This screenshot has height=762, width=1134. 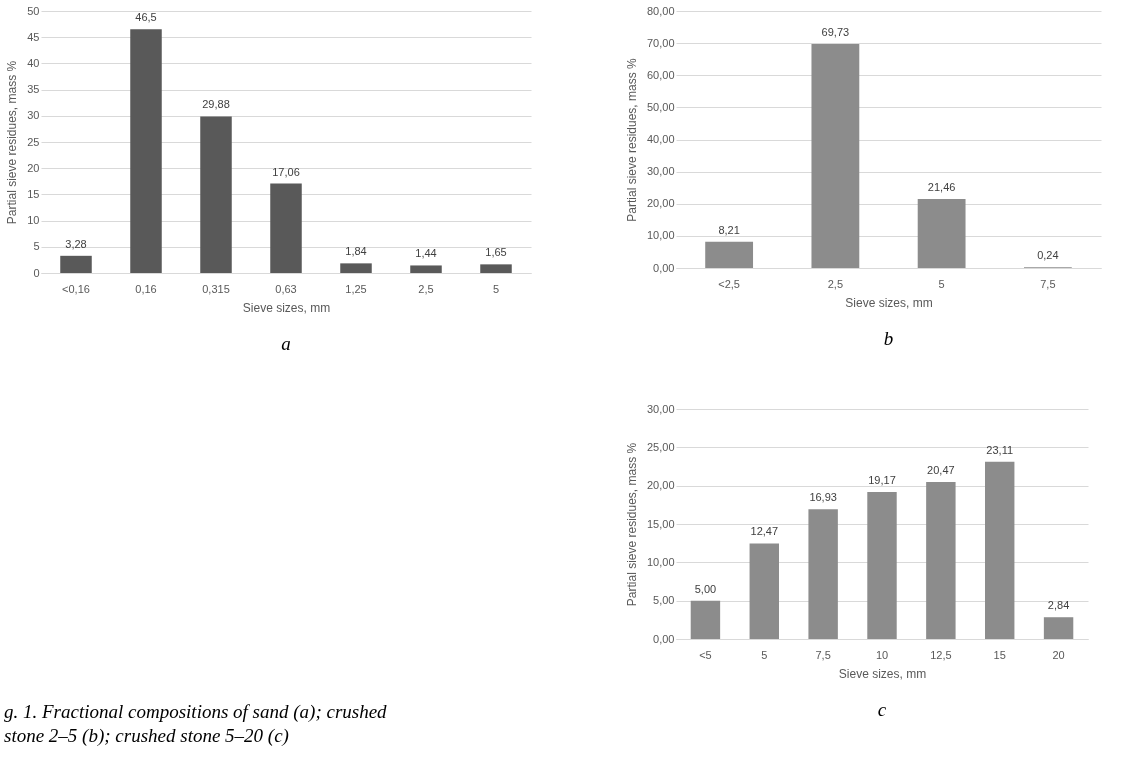 What do you see at coordinates (356, 288) in the screenshot?
I see `x-tick-label: 1,25` at bounding box center [356, 288].